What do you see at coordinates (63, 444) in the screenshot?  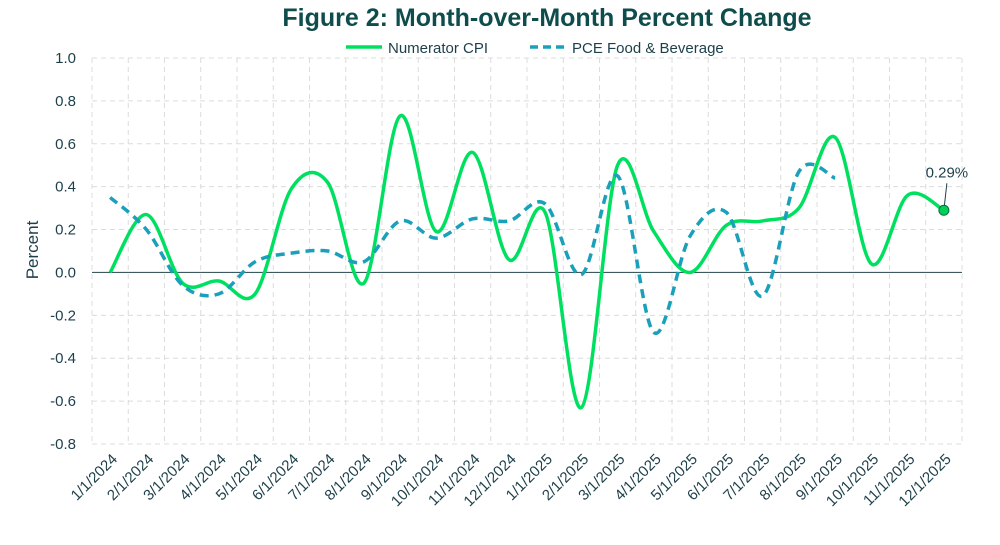 I see `y-tick-label: -0.8` at bounding box center [63, 444].